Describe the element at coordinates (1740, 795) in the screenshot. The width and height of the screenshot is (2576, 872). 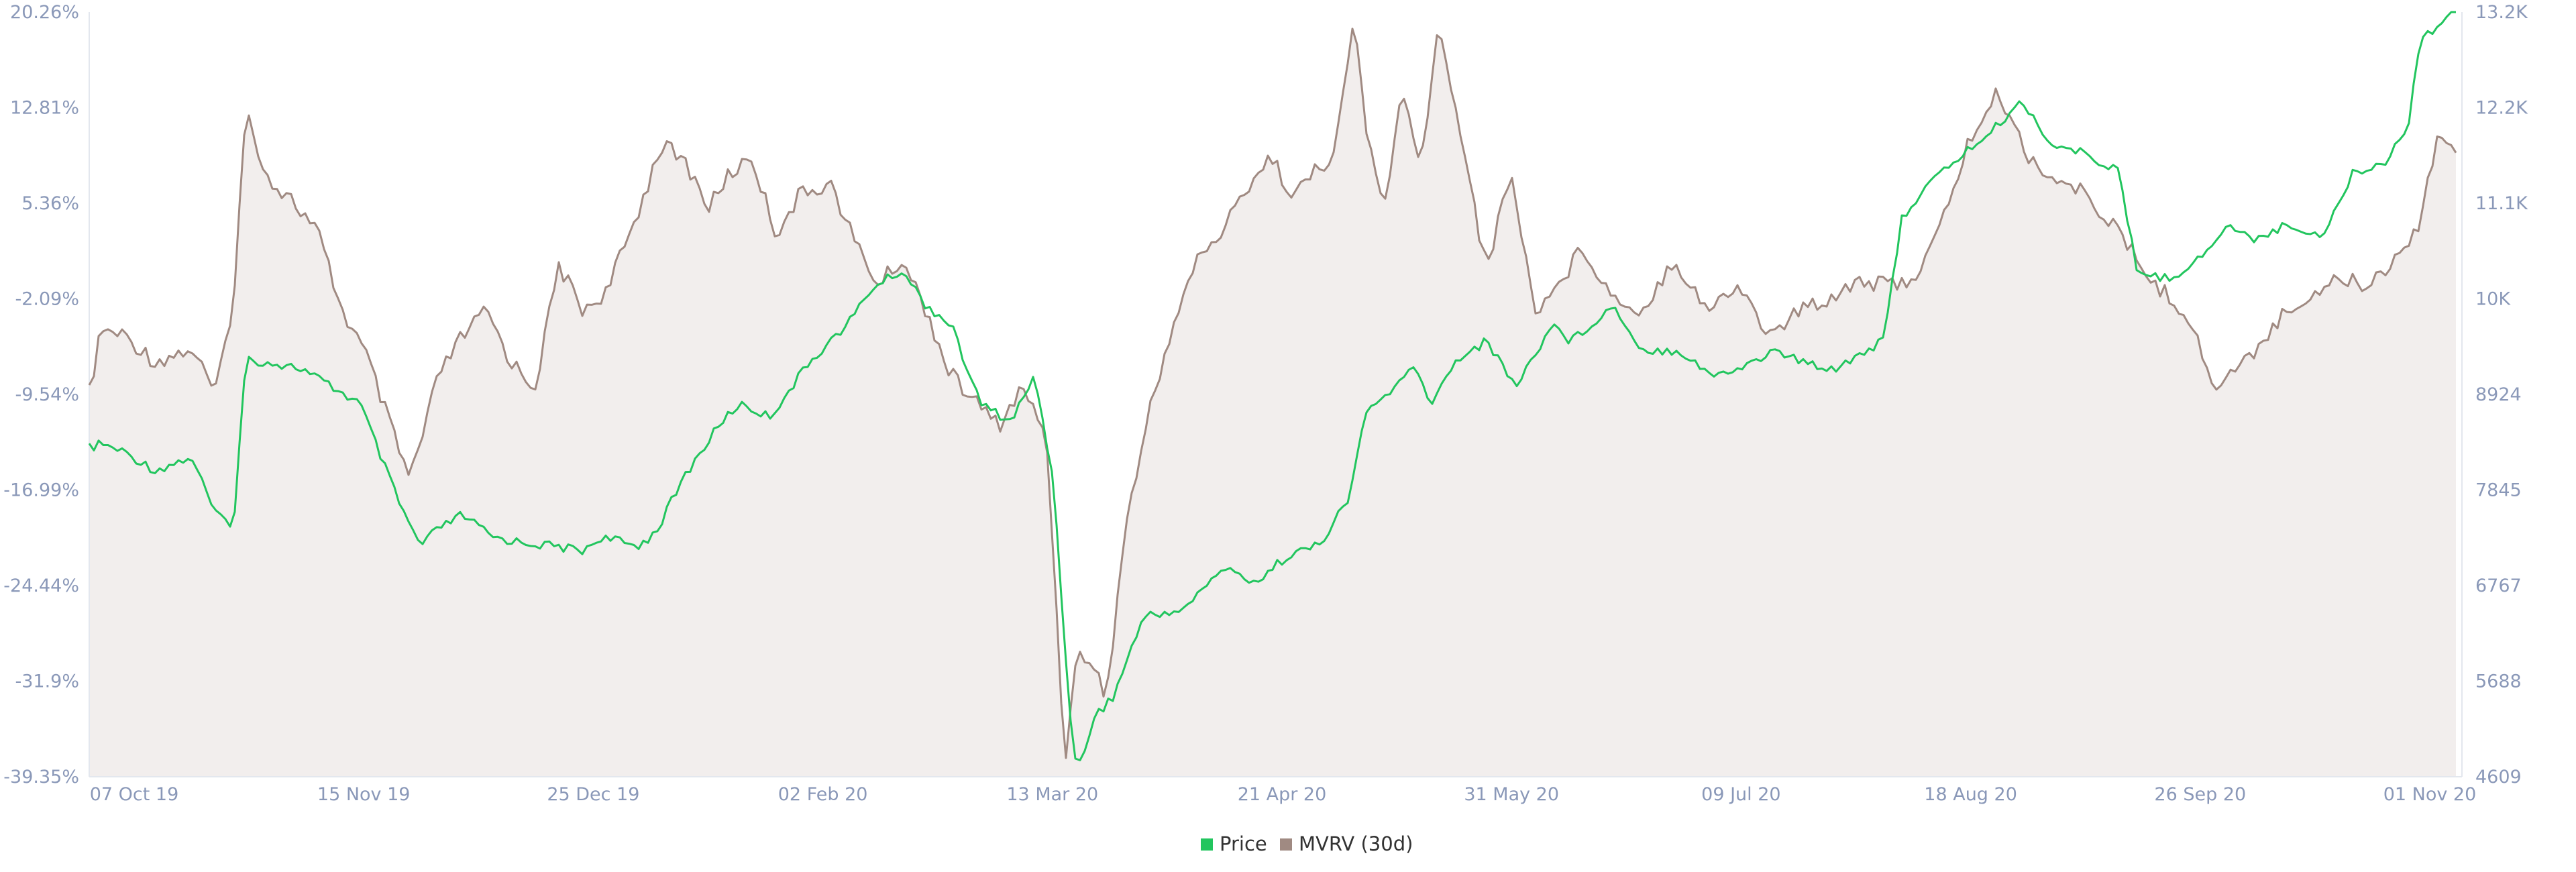
I see `x-tick-label: 09 Jul 20` at that location.